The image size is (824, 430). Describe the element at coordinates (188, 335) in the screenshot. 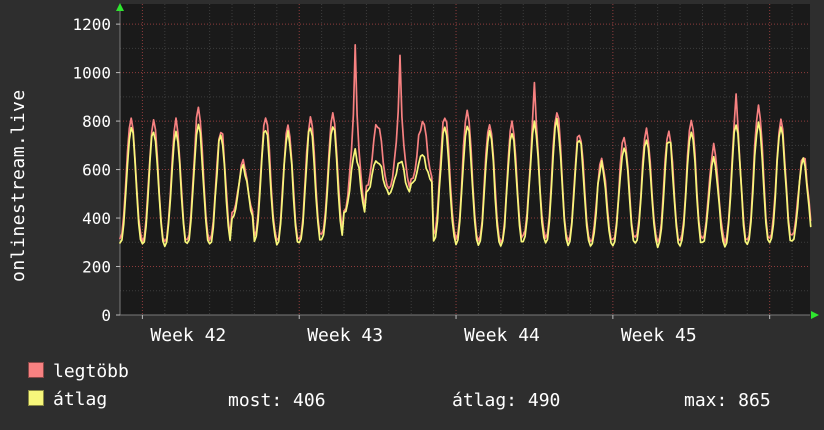

I see `svg-text: Week 42` at that location.